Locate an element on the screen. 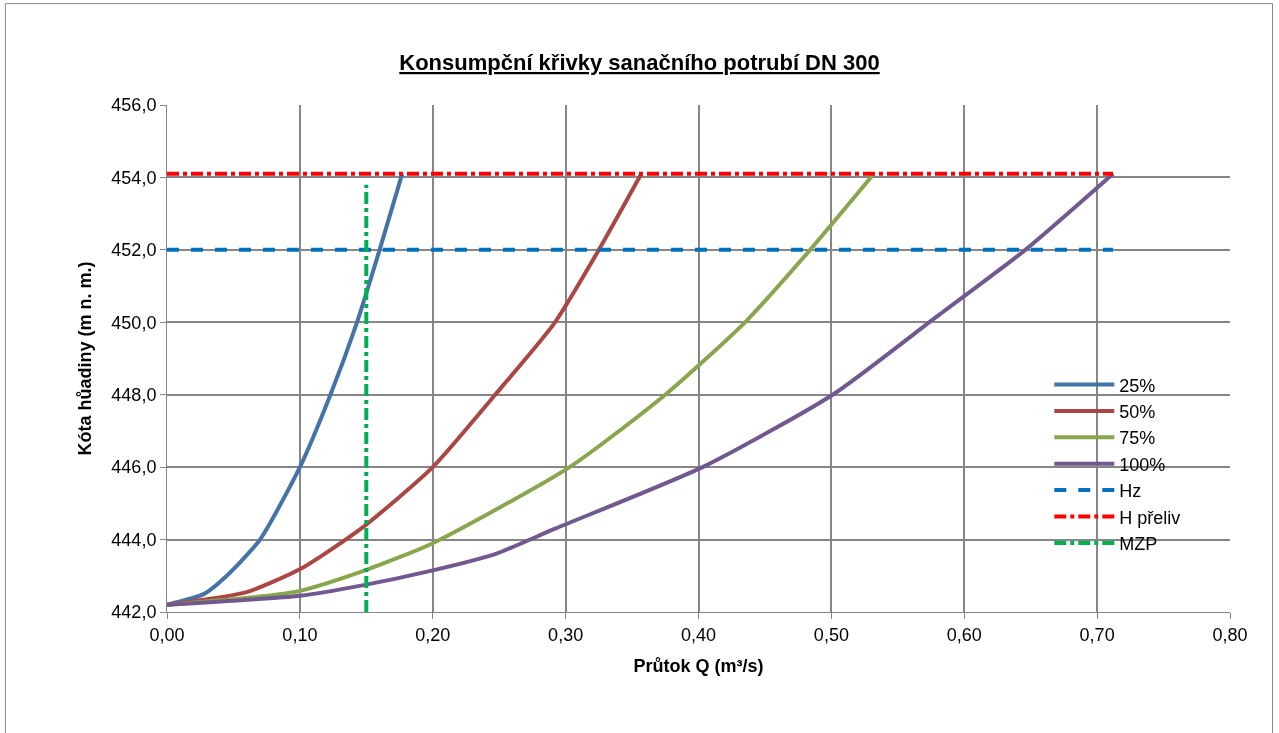 This screenshot has width=1279, height=733. x-tick-label: 0,30 is located at coordinates (566, 634).